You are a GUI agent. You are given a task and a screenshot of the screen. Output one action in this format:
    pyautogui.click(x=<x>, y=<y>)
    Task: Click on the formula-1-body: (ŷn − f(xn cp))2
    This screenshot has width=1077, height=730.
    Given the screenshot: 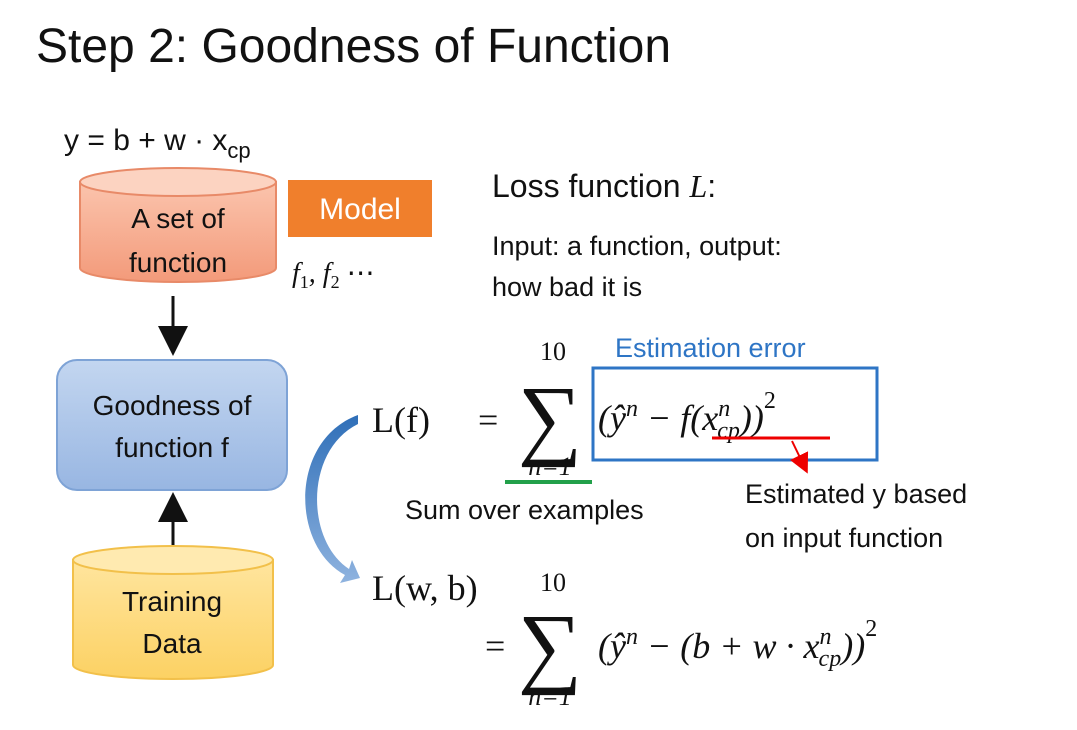 What is the action you would take?
    pyautogui.click(x=687, y=416)
    